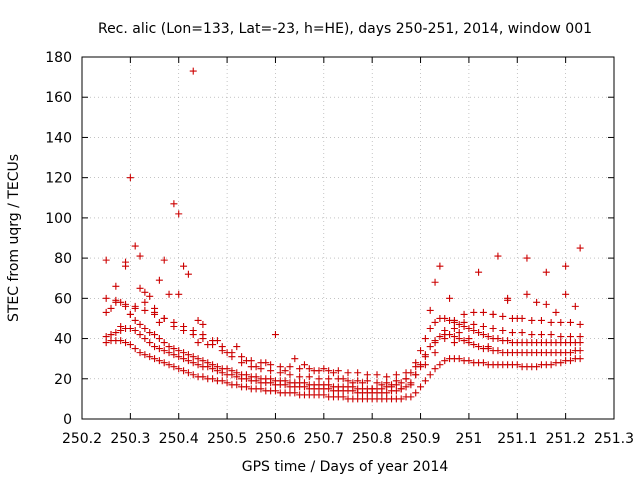  I want to click on x-tick-label: 251.1, so click(517, 439).